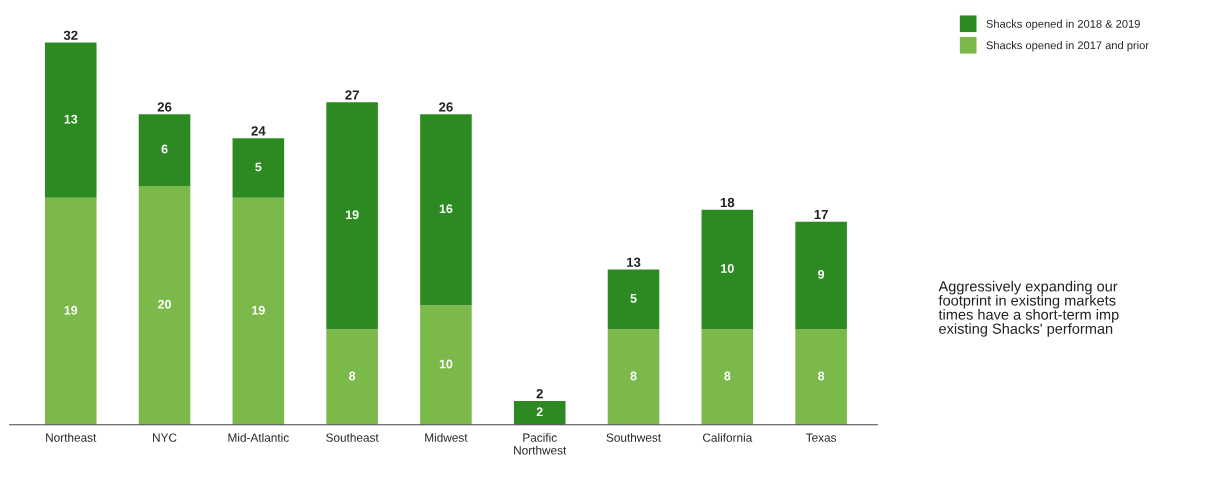 This screenshot has width=1222, height=480. I want to click on total-label: 13, so click(634, 262).